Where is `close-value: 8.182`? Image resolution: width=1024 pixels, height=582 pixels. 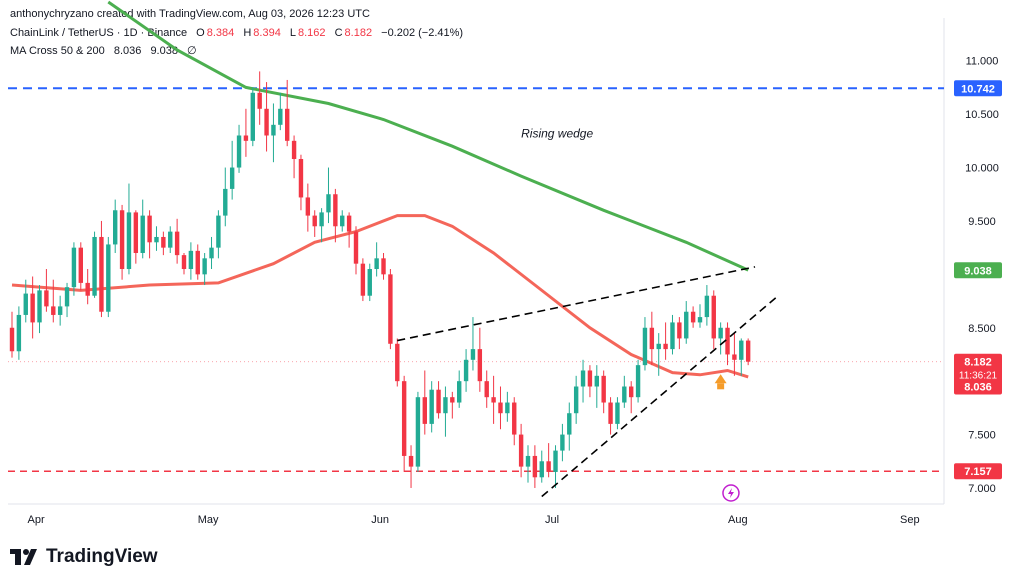 close-value: 8.182 is located at coordinates (358, 33).